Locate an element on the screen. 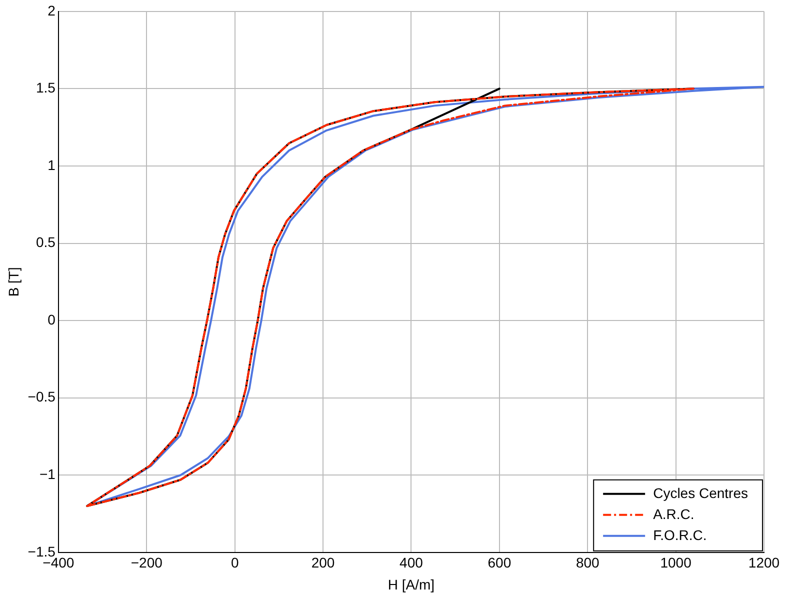 This screenshot has width=786, height=598. legend-label: A.R.C. is located at coordinates (673, 514).